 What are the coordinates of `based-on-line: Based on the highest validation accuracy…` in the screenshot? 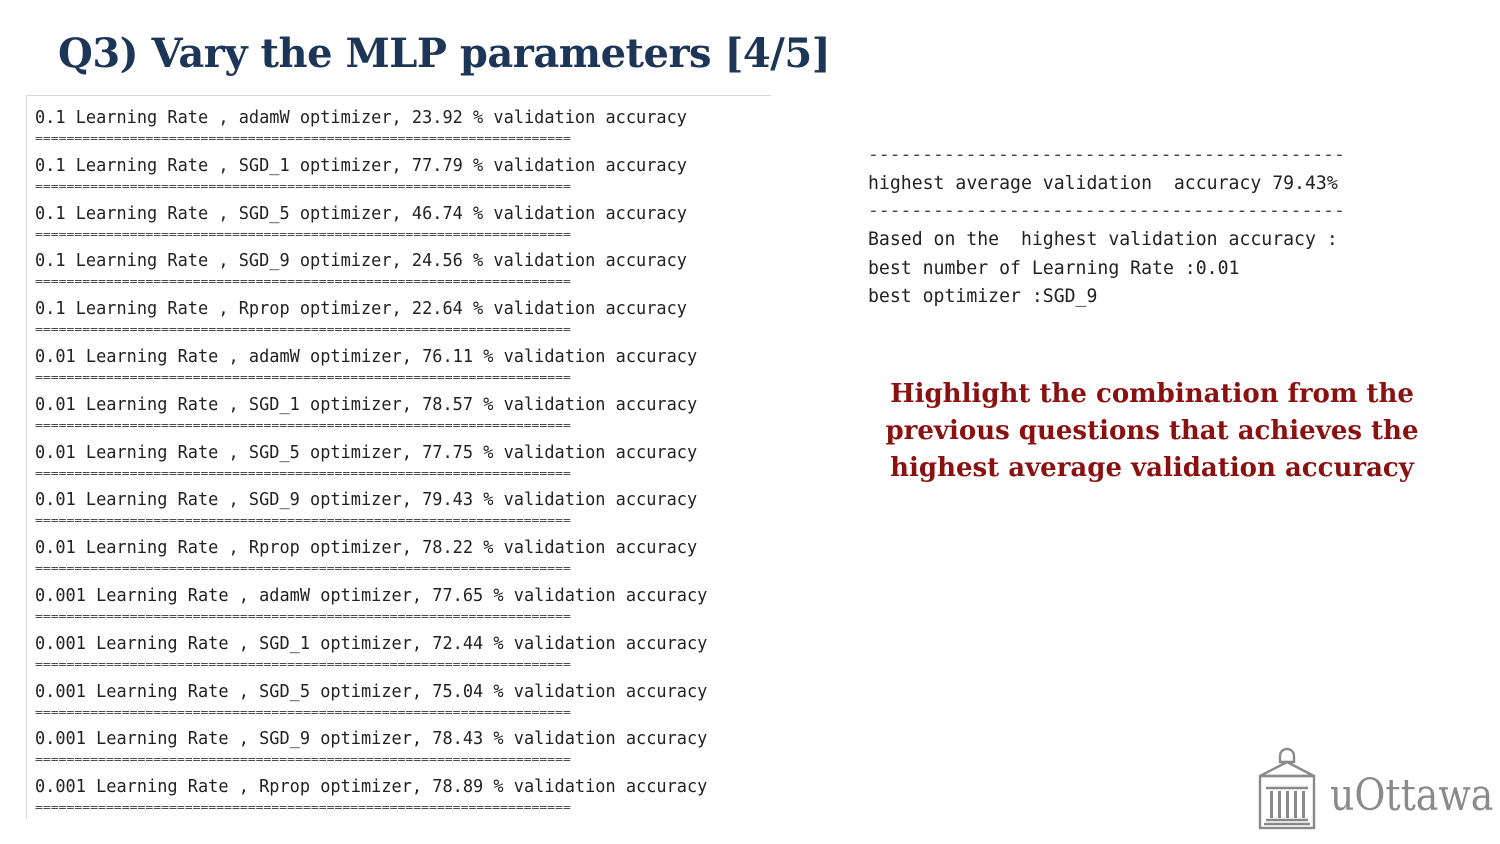 It's located at (1103, 239).